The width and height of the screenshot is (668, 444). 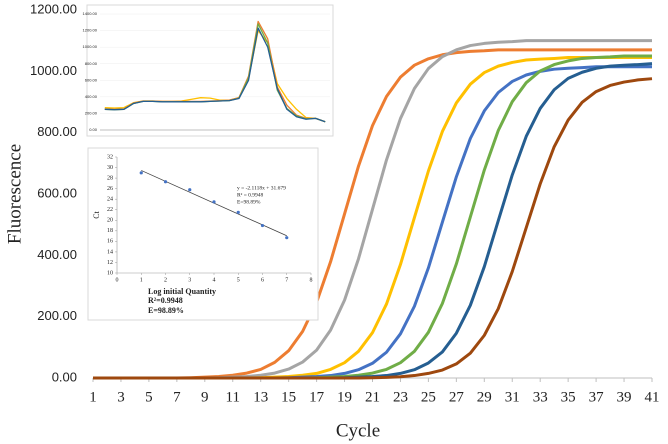 I want to click on x-tick-label: 31, so click(x=512, y=397).